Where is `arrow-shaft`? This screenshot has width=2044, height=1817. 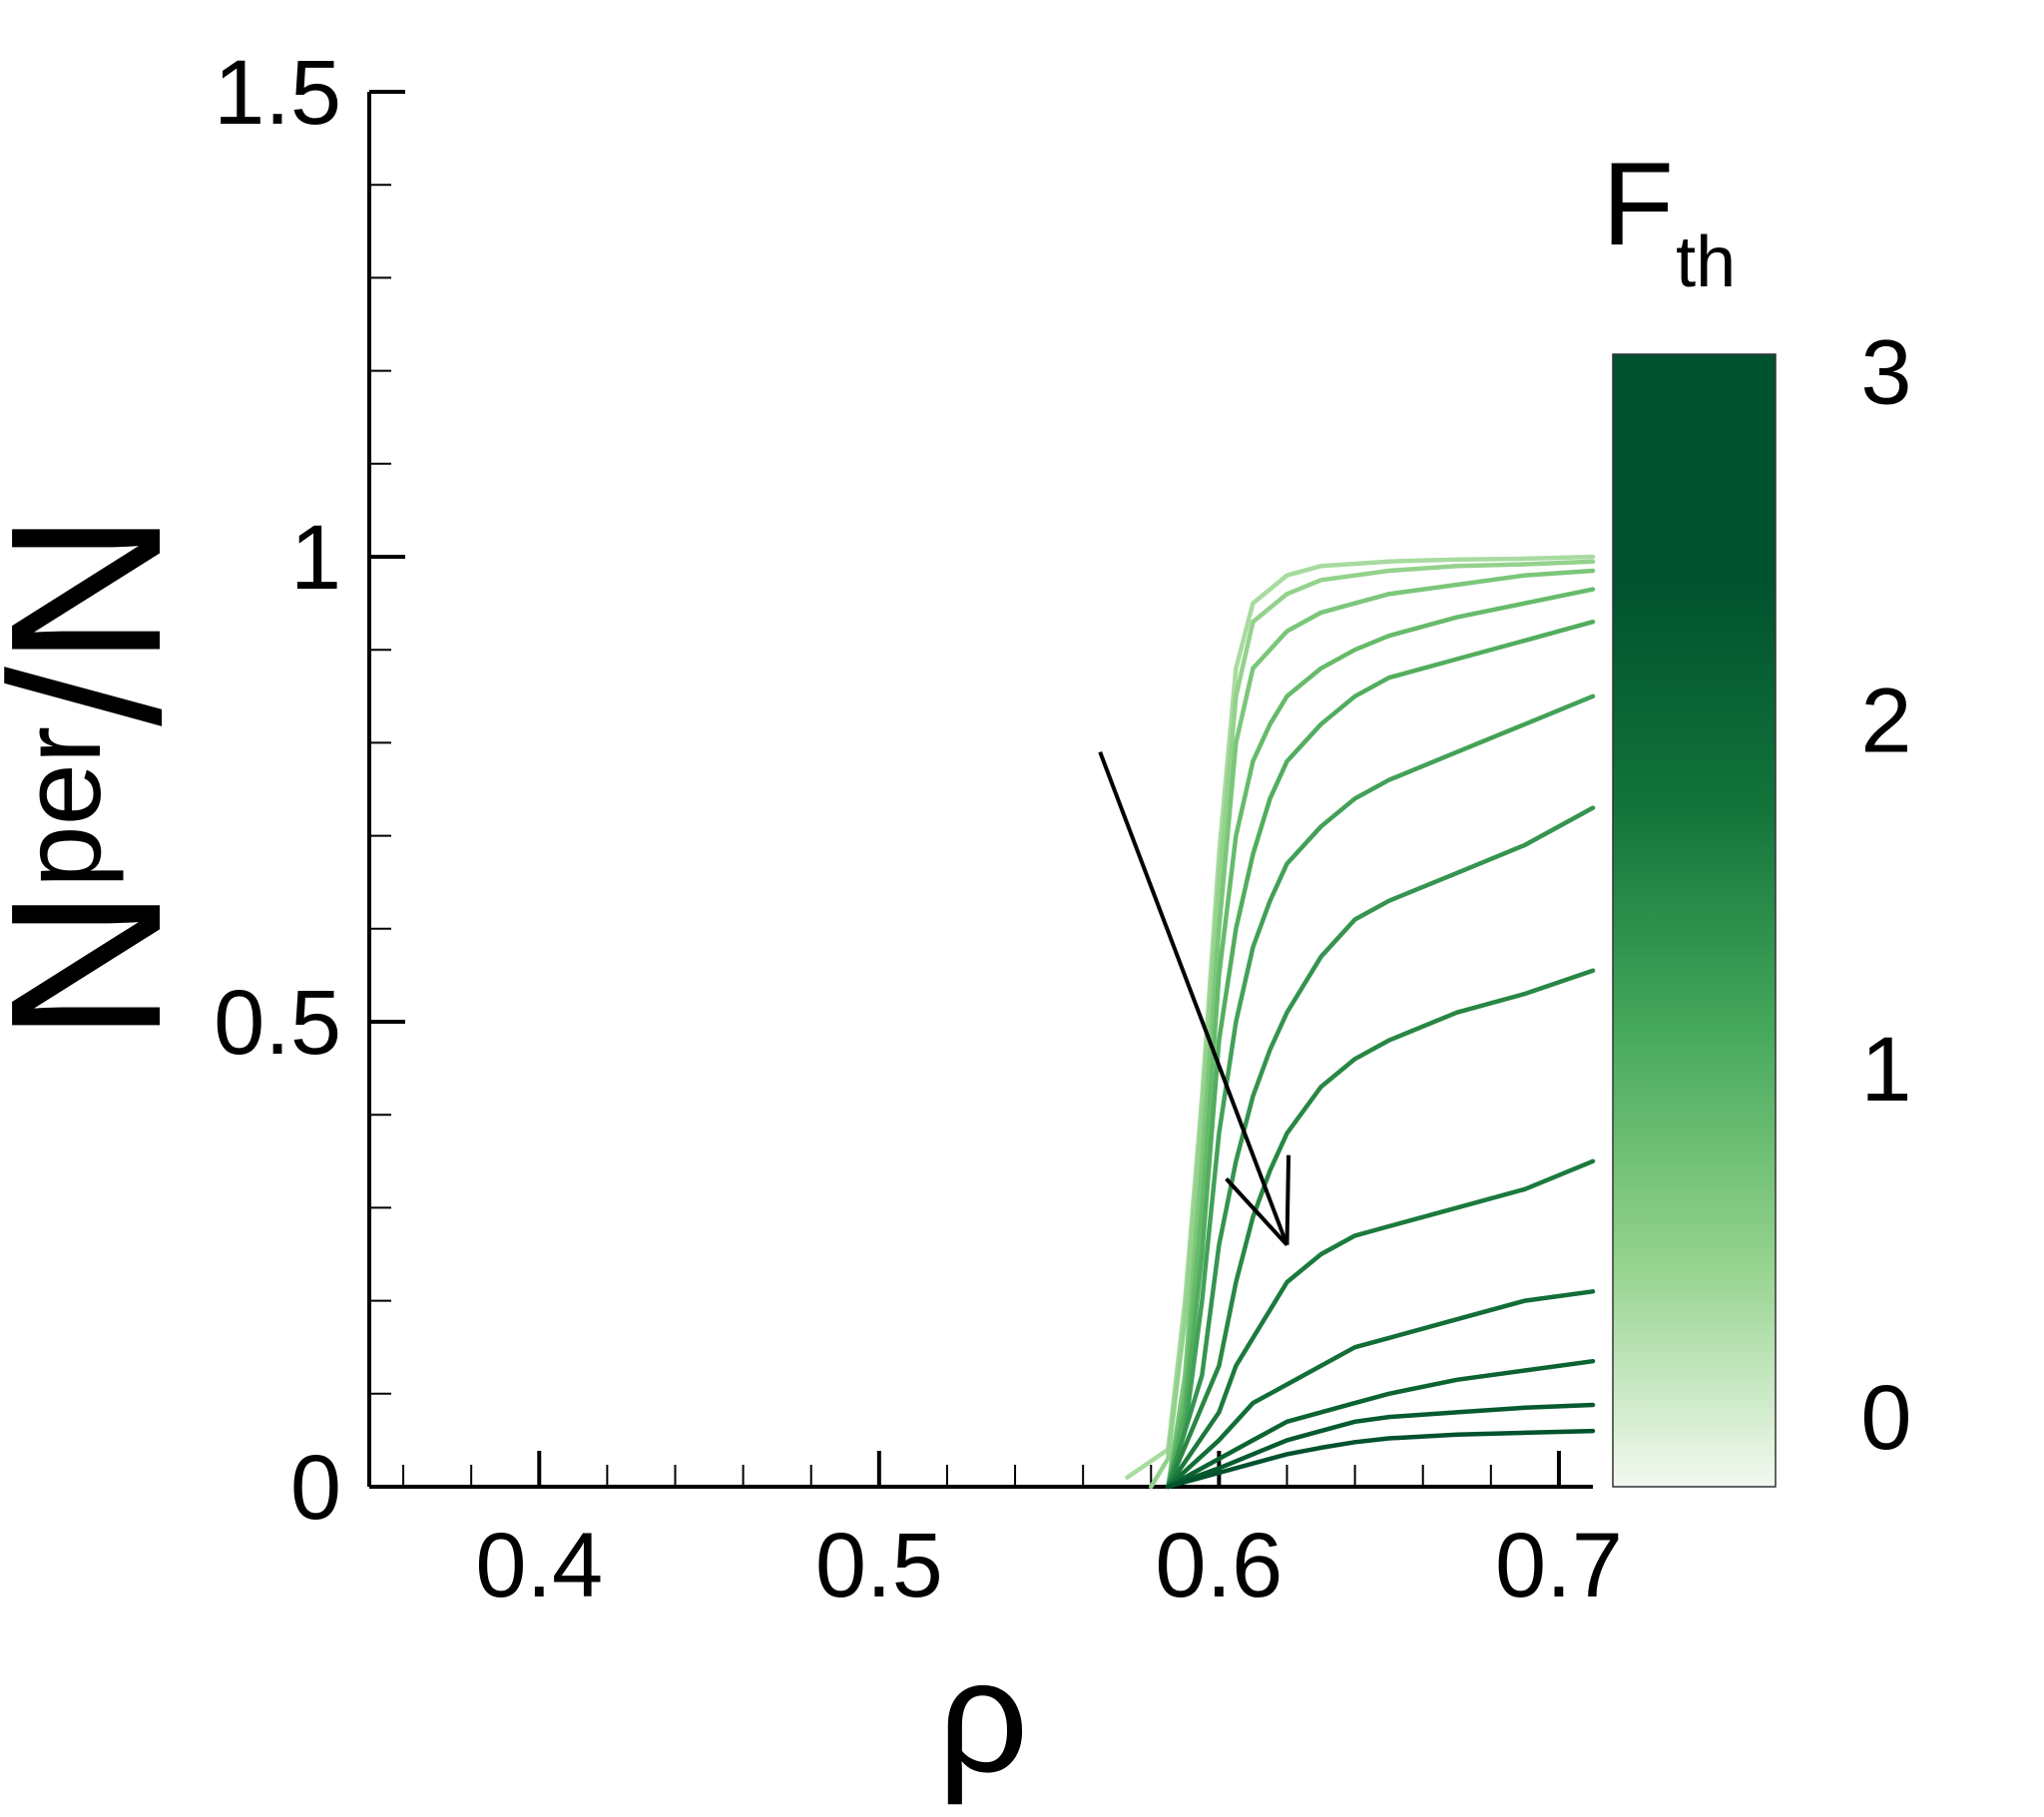 arrow-shaft is located at coordinates (1193, 998).